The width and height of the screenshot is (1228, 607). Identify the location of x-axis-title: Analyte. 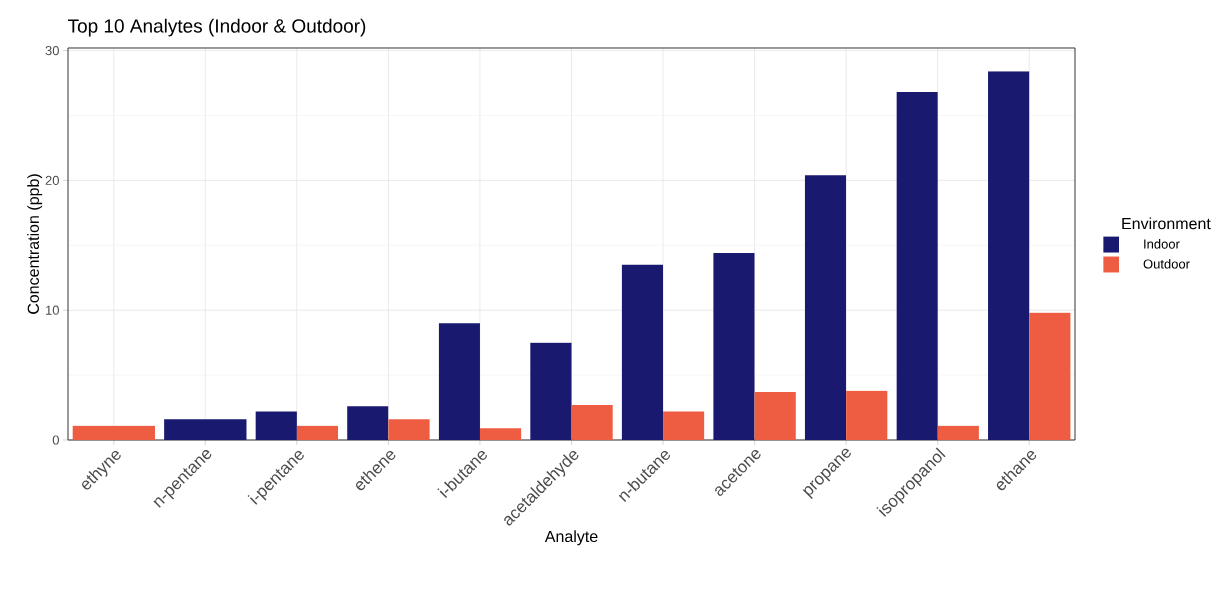
(571, 538).